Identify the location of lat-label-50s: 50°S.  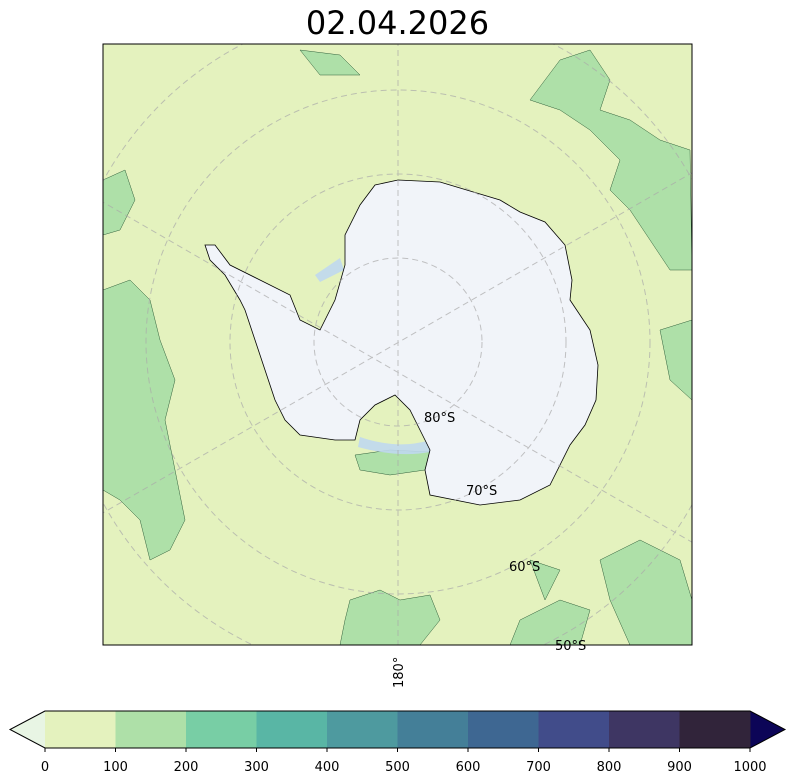
(570, 646).